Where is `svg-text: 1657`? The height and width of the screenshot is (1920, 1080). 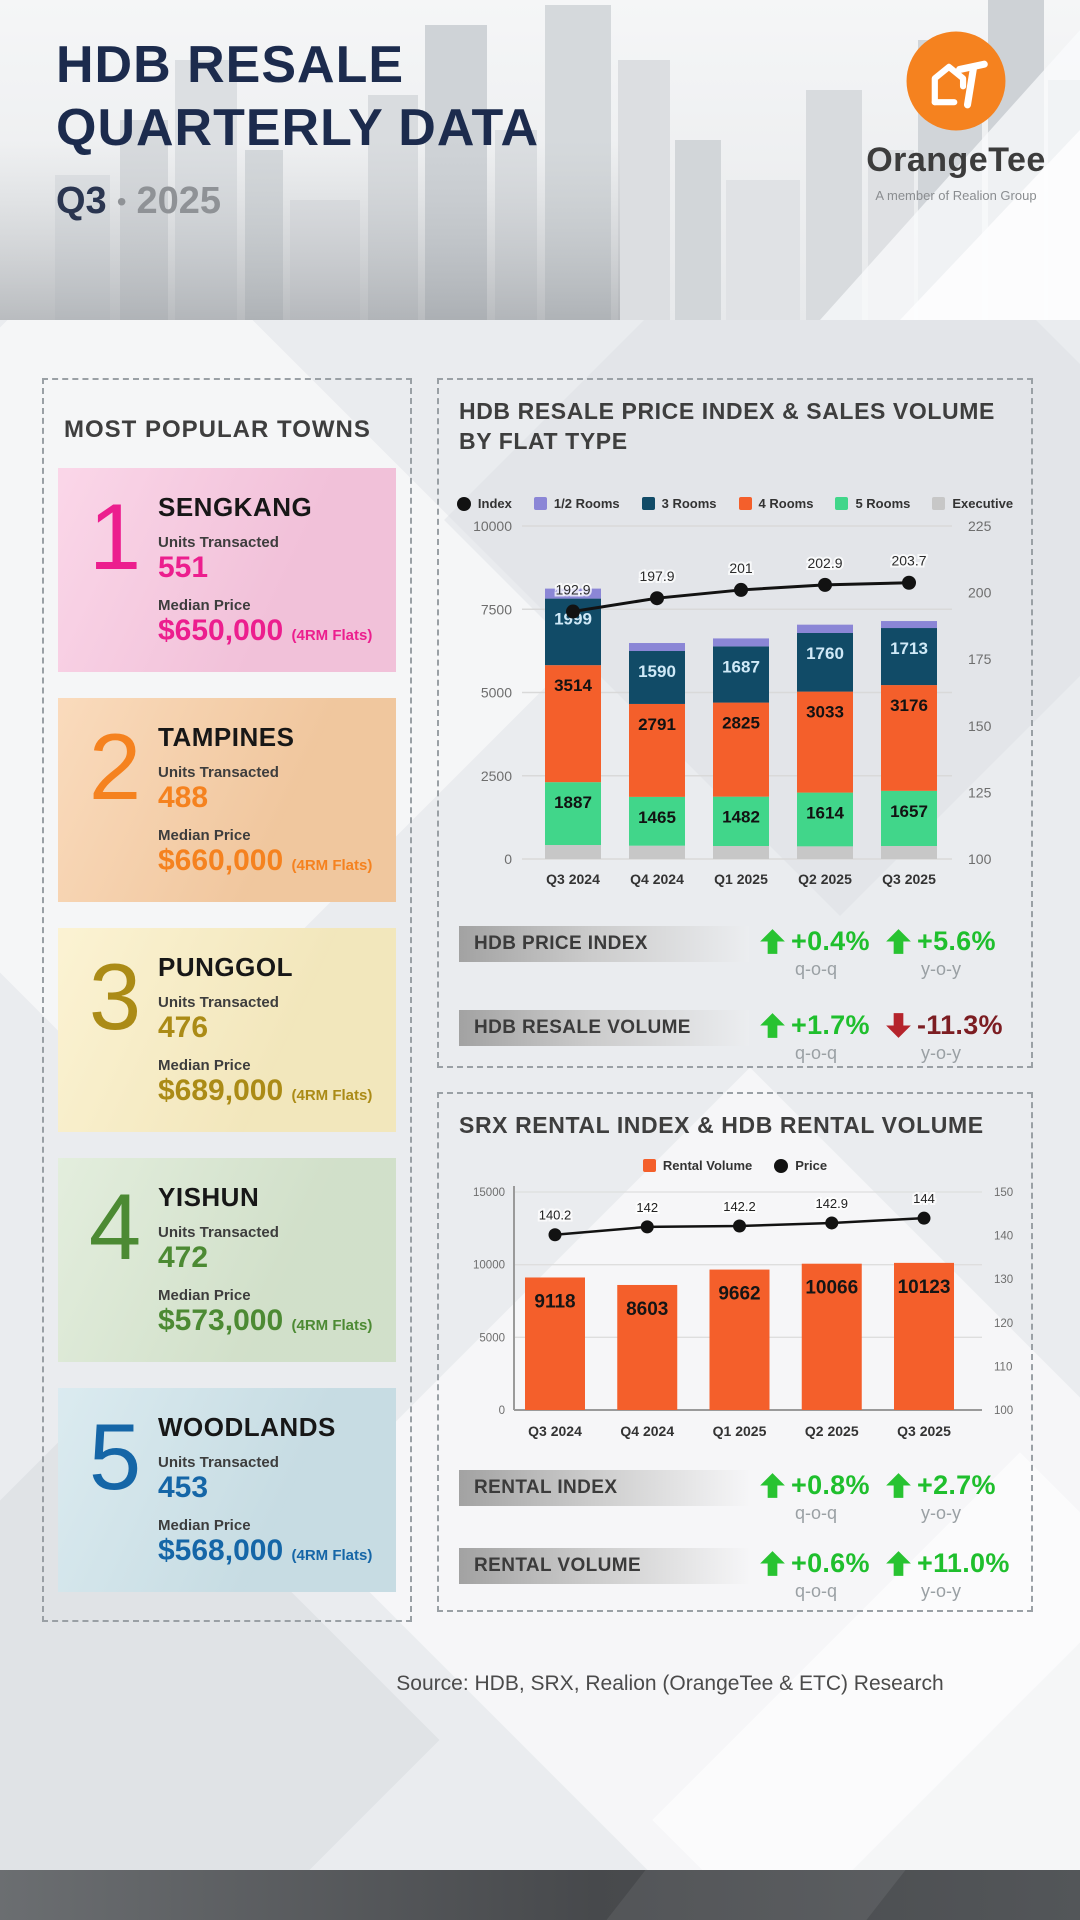 svg-text: 1657 is located at coordinates (909, 811).